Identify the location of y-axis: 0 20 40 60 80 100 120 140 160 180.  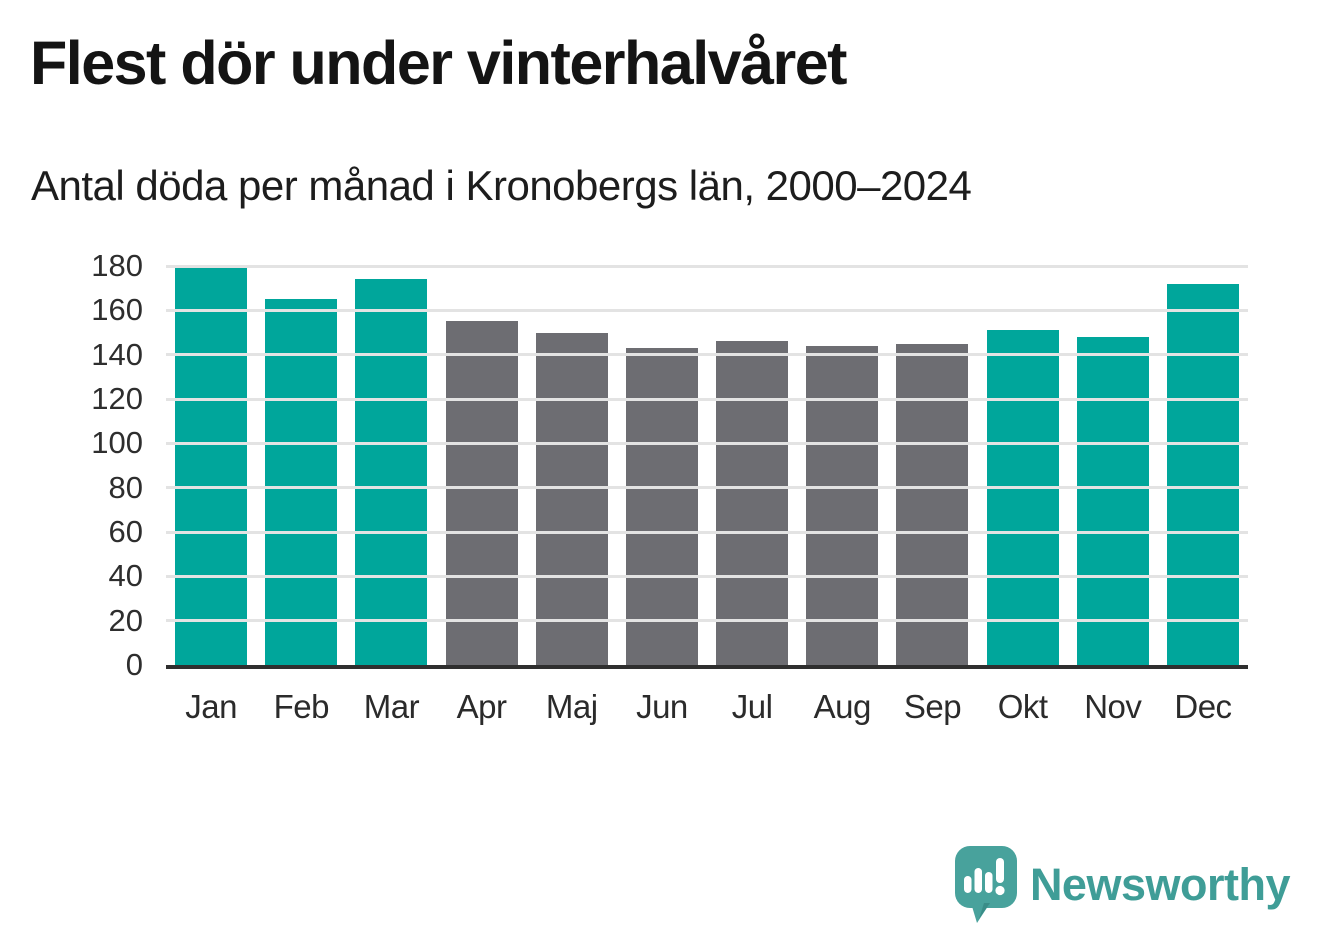
(96, 465).